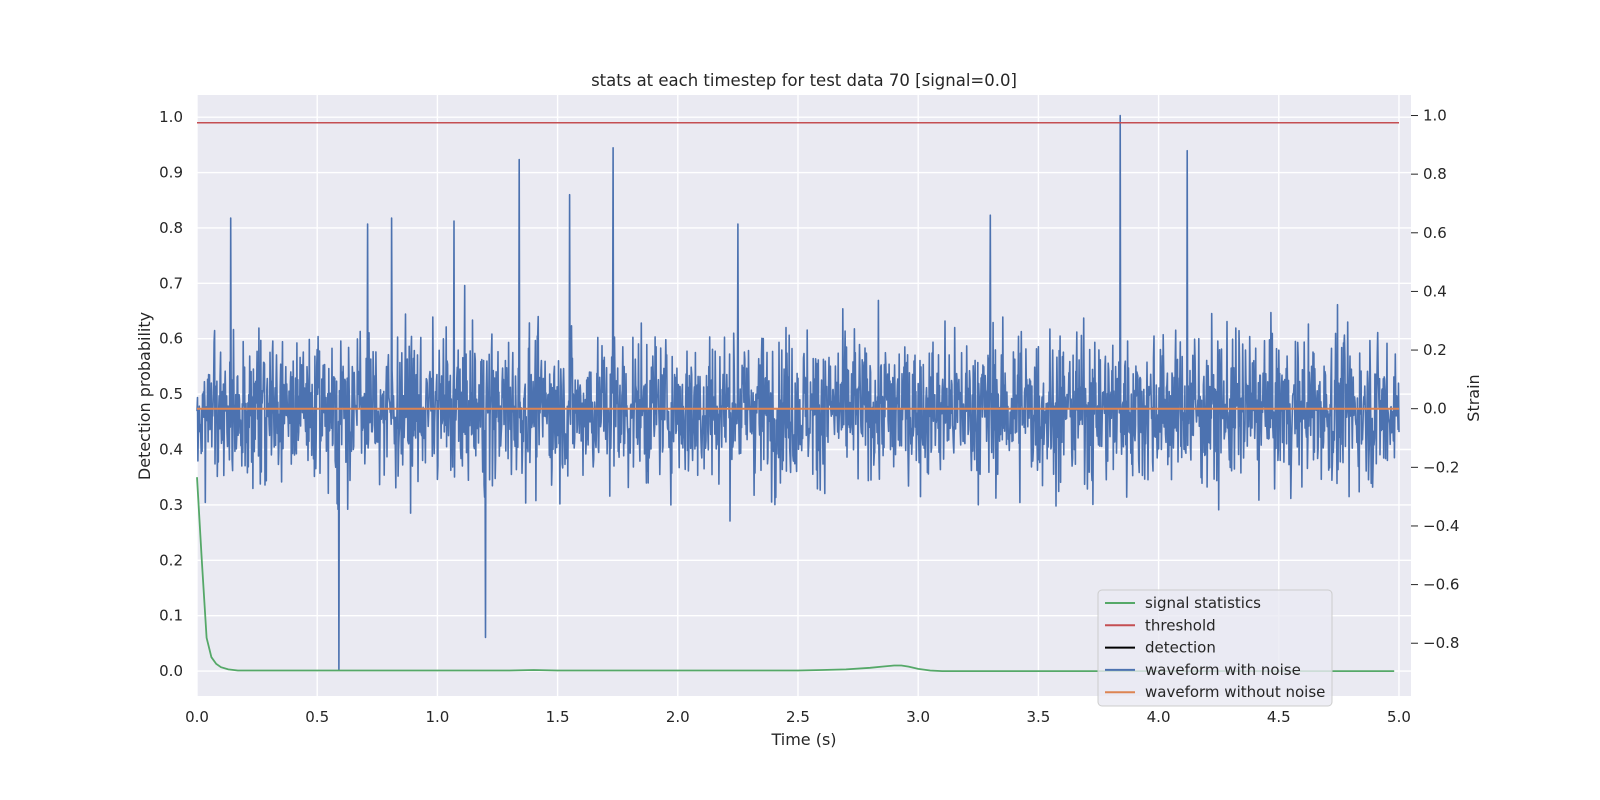  I want to click on x-tick-label: 3.0, so click(918, 717).